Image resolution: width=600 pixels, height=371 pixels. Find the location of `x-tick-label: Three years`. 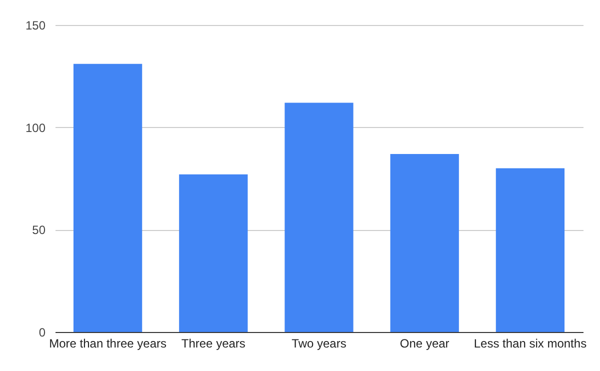

x-tick-label: Three years is located at coordinates (213, 343).